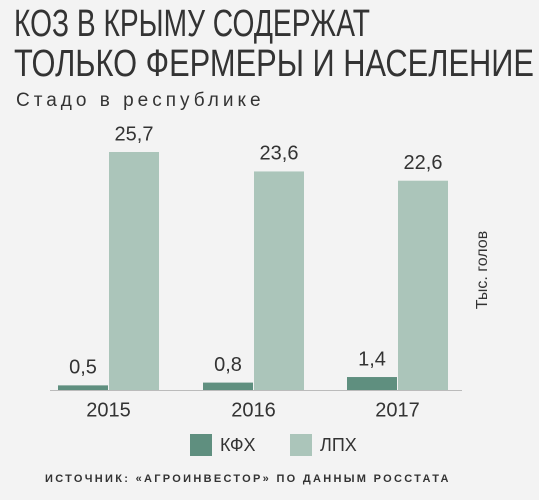 This screenshot has width=539, height=500. What do you see at coordinates (279, 154) in the screenshot?
I see `value-label: 23,6` at bounding box center [279, 154].